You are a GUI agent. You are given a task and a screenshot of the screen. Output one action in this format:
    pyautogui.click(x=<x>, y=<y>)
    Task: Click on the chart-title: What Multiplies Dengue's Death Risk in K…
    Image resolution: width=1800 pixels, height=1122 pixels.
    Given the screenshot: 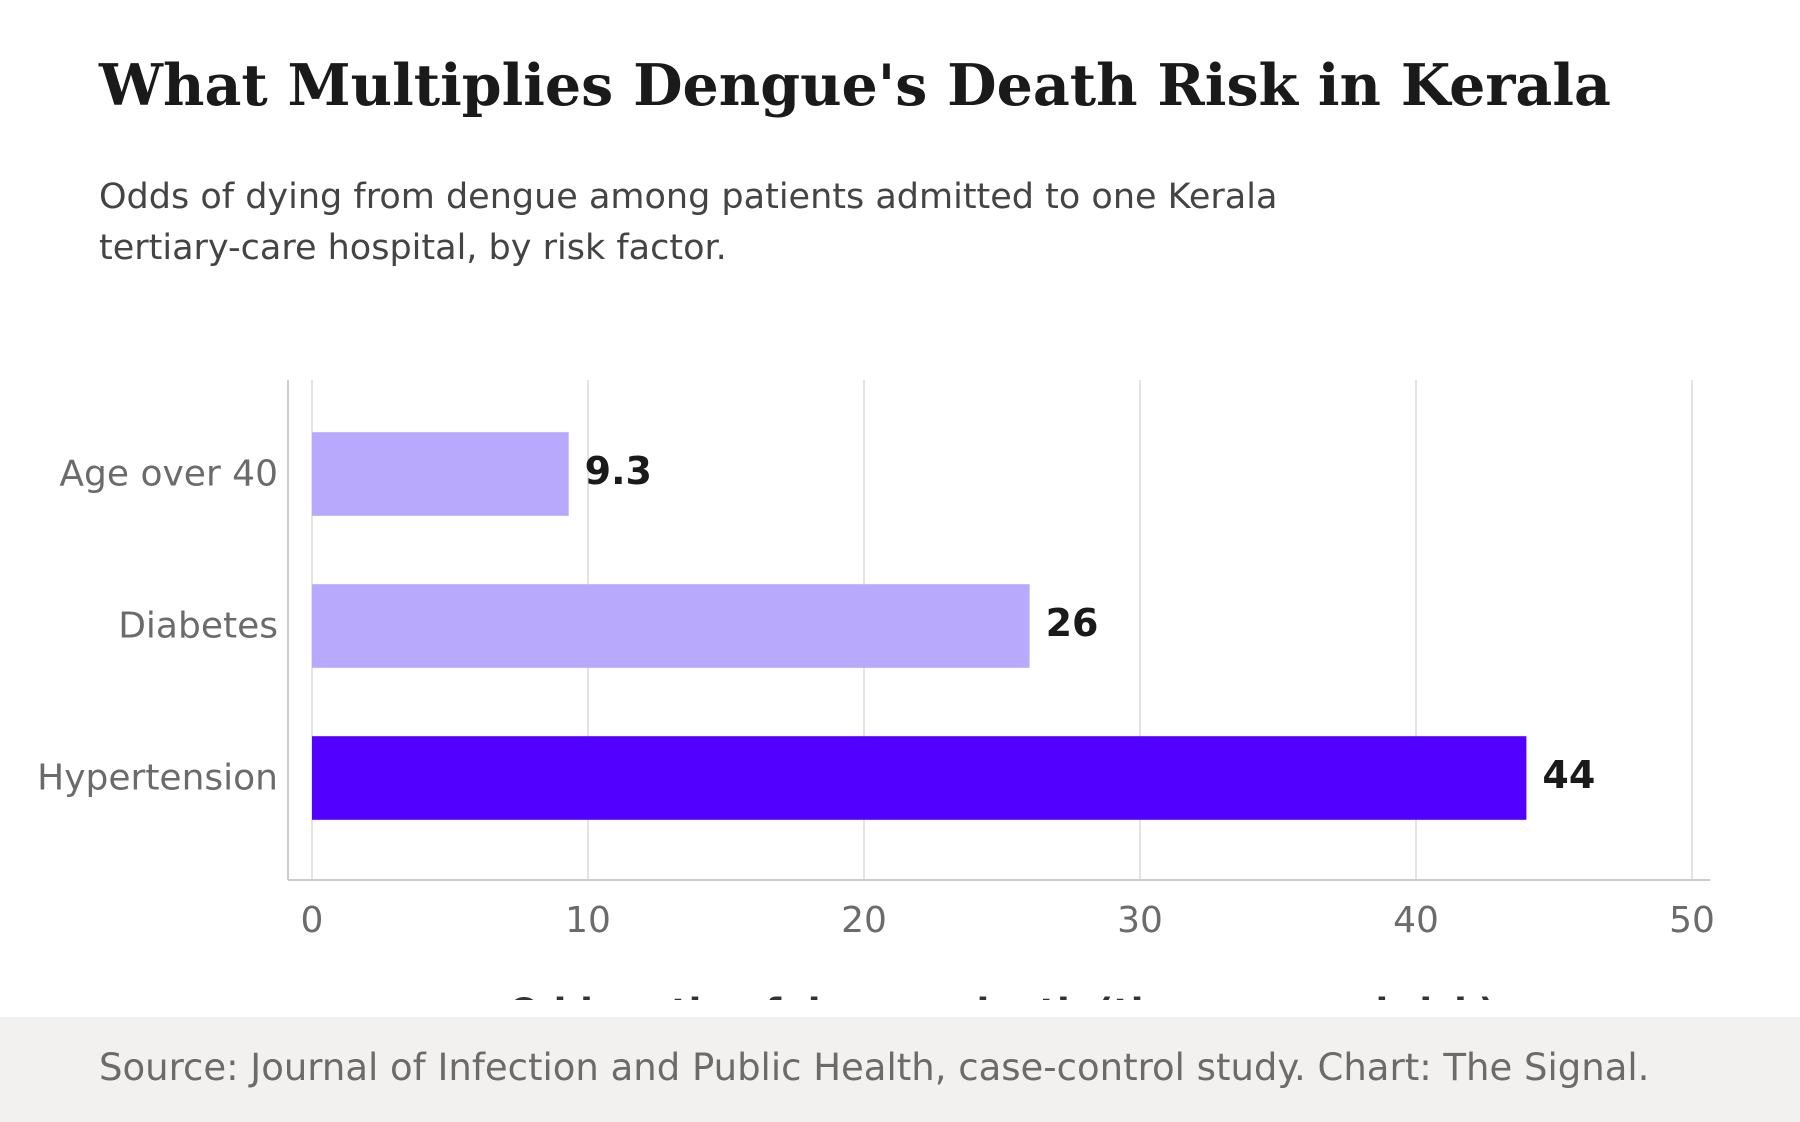 What is the action you would take?
    pyautogui.click(x=855, y=85)
    